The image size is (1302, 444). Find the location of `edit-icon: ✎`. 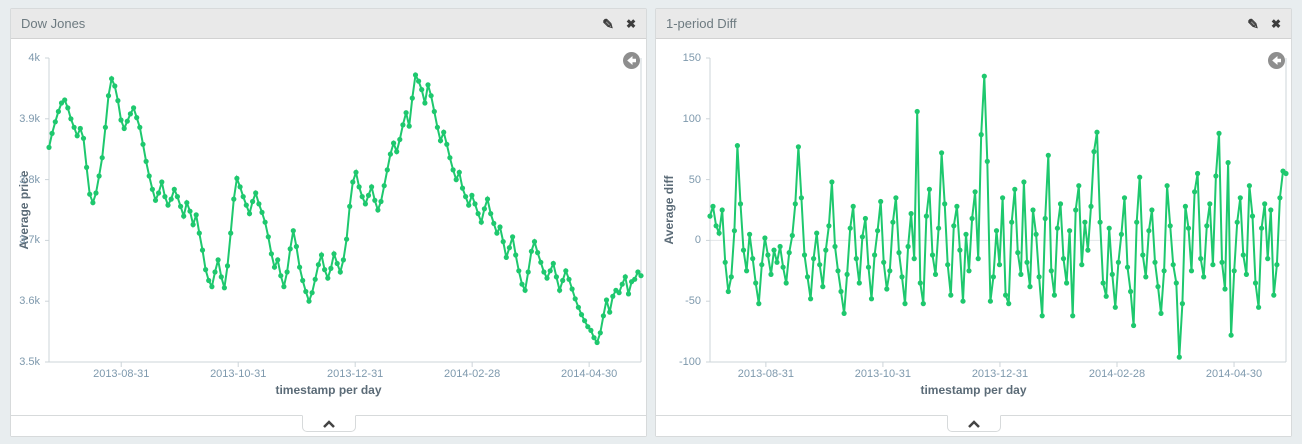

edit-icon: ✎ is located at coordinates (608, 23).